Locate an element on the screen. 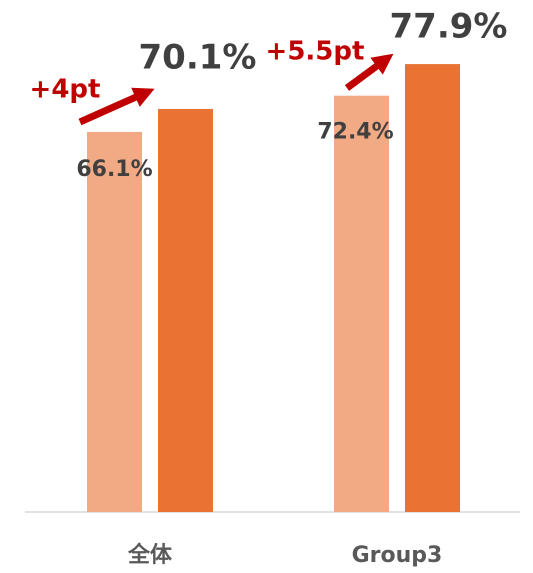 This screenshot has width=533, height=573. annotation: +5.5pt is located at coordinates (315, 52).